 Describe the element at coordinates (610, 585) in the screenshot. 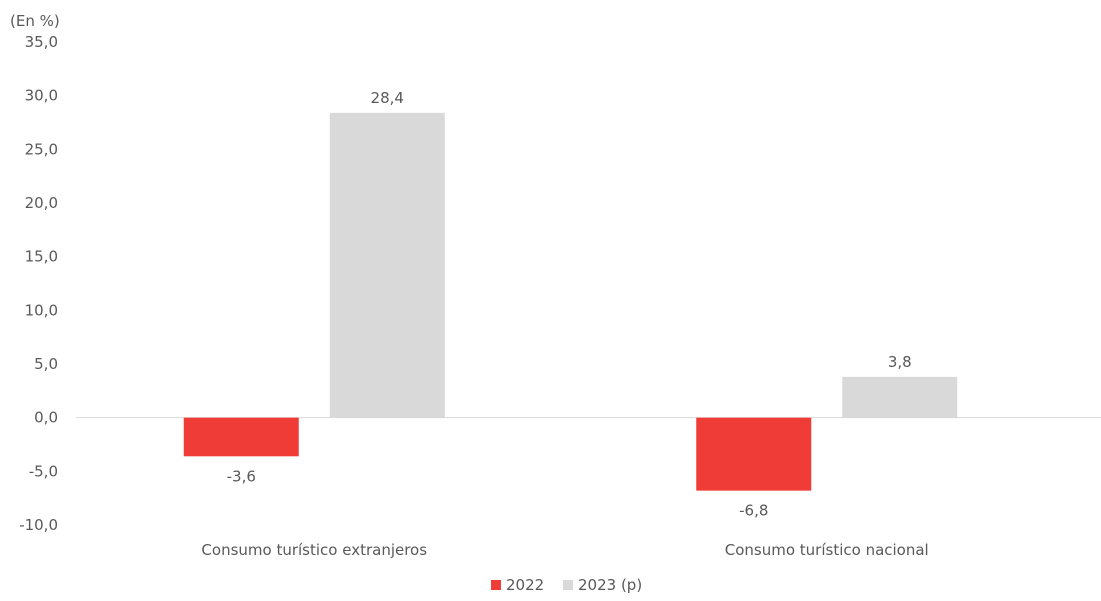

I see `legend-label: 2023 (p)` at that location.